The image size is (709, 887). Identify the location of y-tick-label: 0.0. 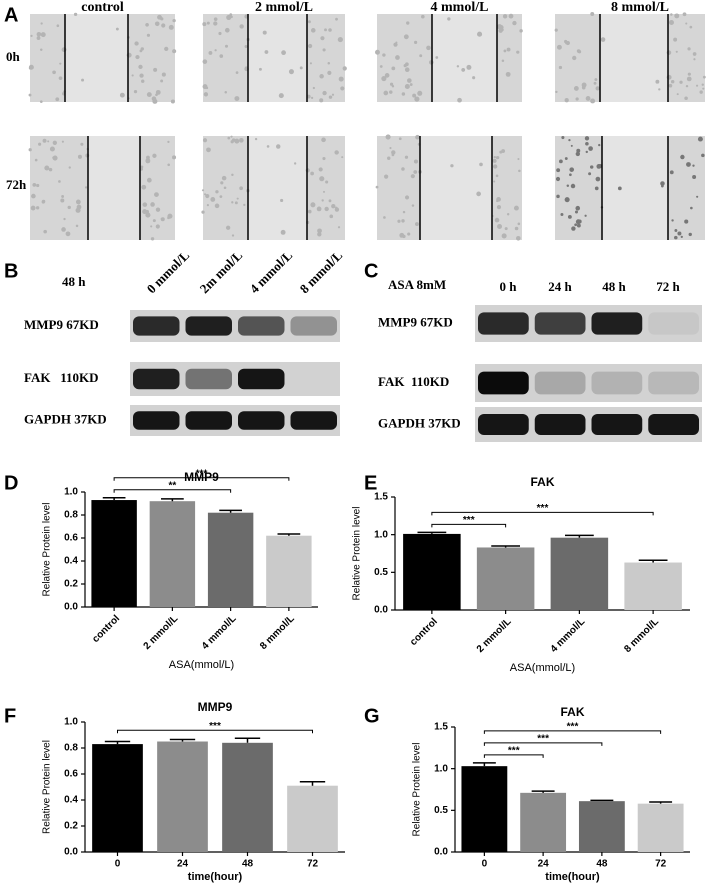
(441, 852).